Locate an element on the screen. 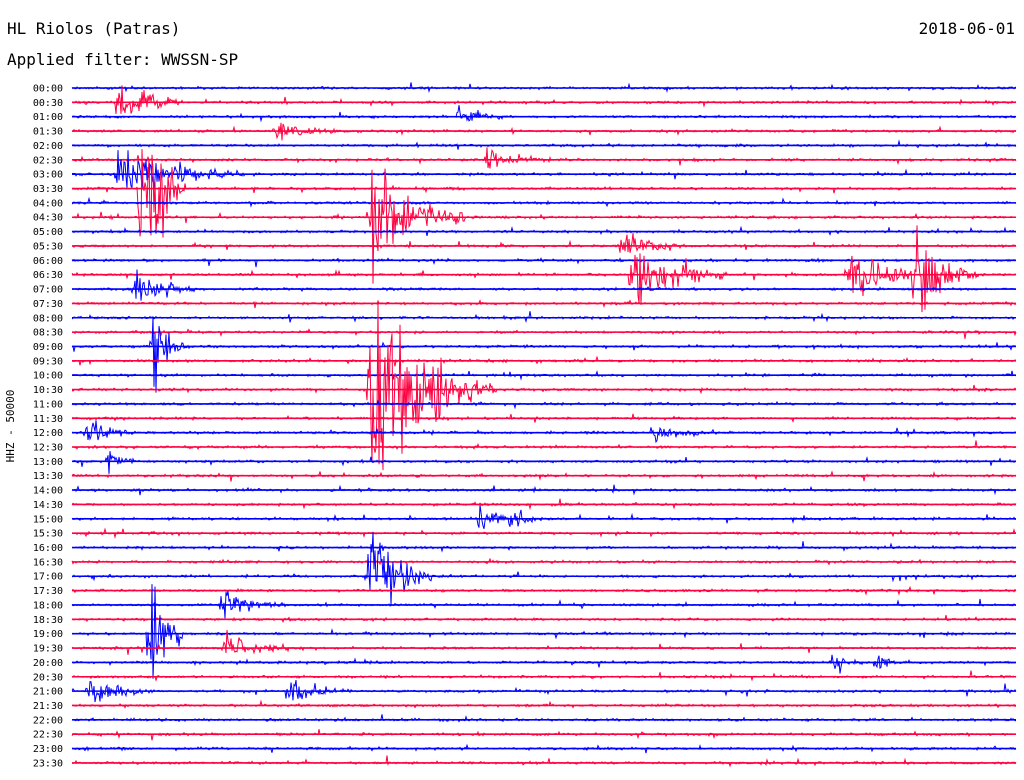 This screenshot has height=780, width=1024. row-label: 04:00 is located at coordinates (48, 203).